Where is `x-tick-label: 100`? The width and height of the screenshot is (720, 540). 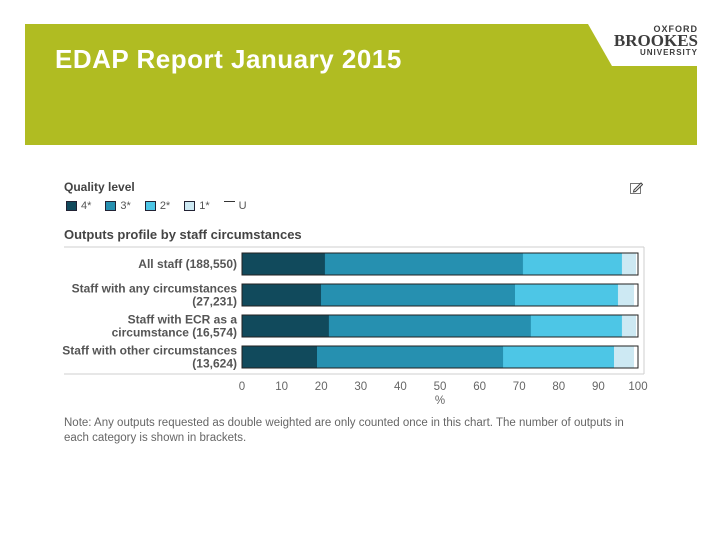
x-tick-label: 100 is located at coordinates (637, 387).